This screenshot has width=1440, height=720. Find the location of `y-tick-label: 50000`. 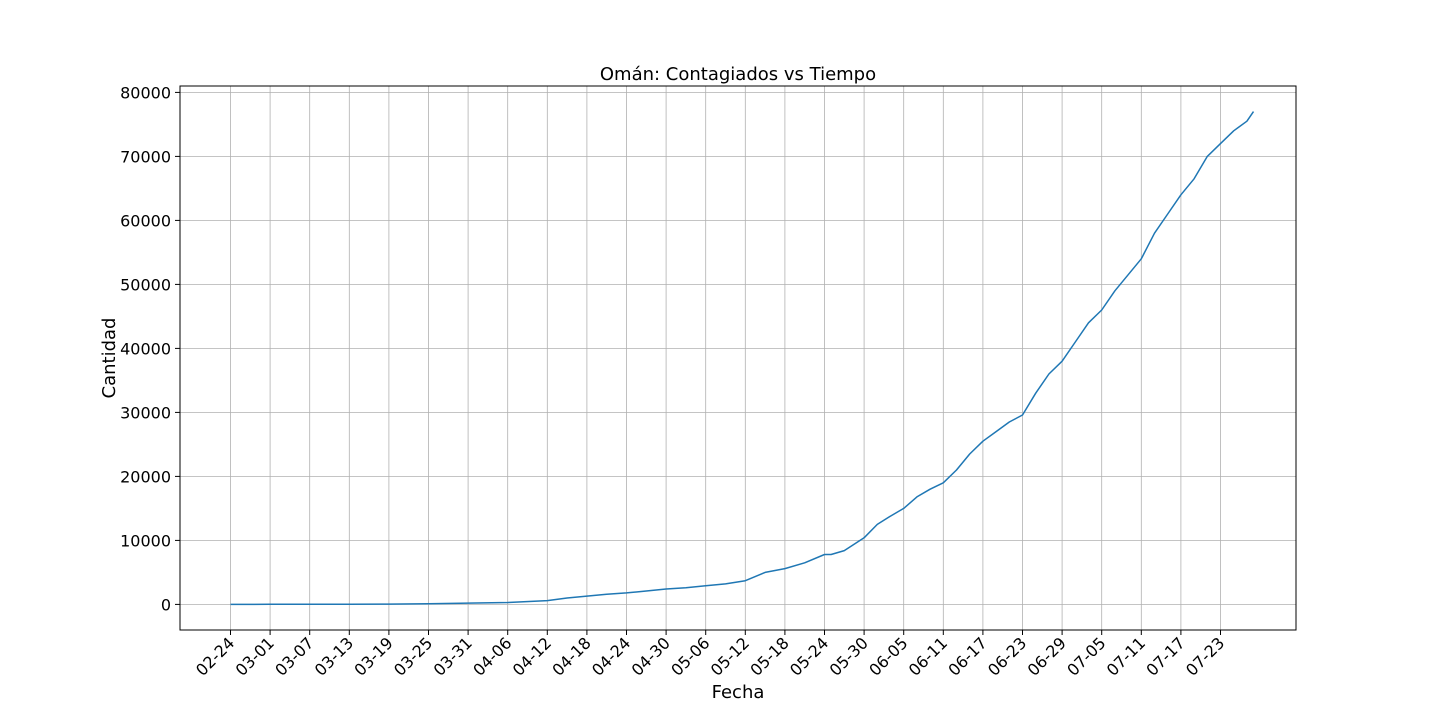

y-tick-label: 50000 is located at coordinates (145, 284).